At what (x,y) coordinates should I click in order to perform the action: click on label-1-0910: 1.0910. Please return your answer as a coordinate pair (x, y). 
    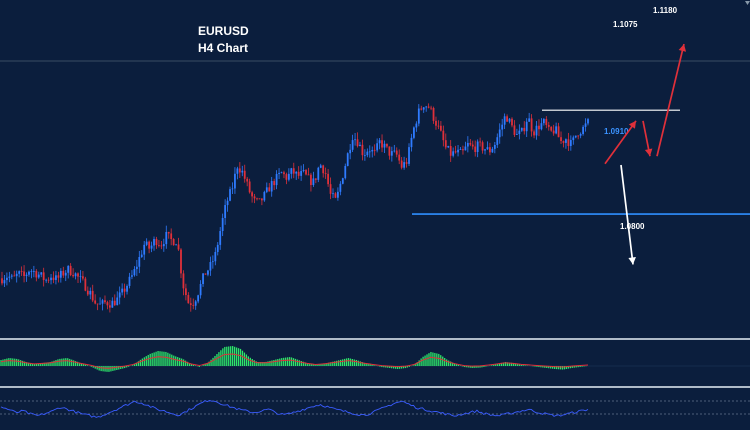
    Looking at the image, I should click on (616, 131).